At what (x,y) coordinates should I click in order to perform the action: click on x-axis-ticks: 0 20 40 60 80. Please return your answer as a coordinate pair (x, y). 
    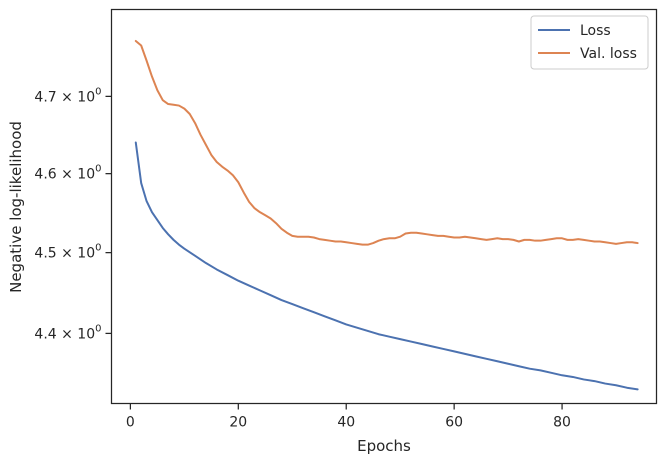
    Looking at the image, I should click on (348, 417).